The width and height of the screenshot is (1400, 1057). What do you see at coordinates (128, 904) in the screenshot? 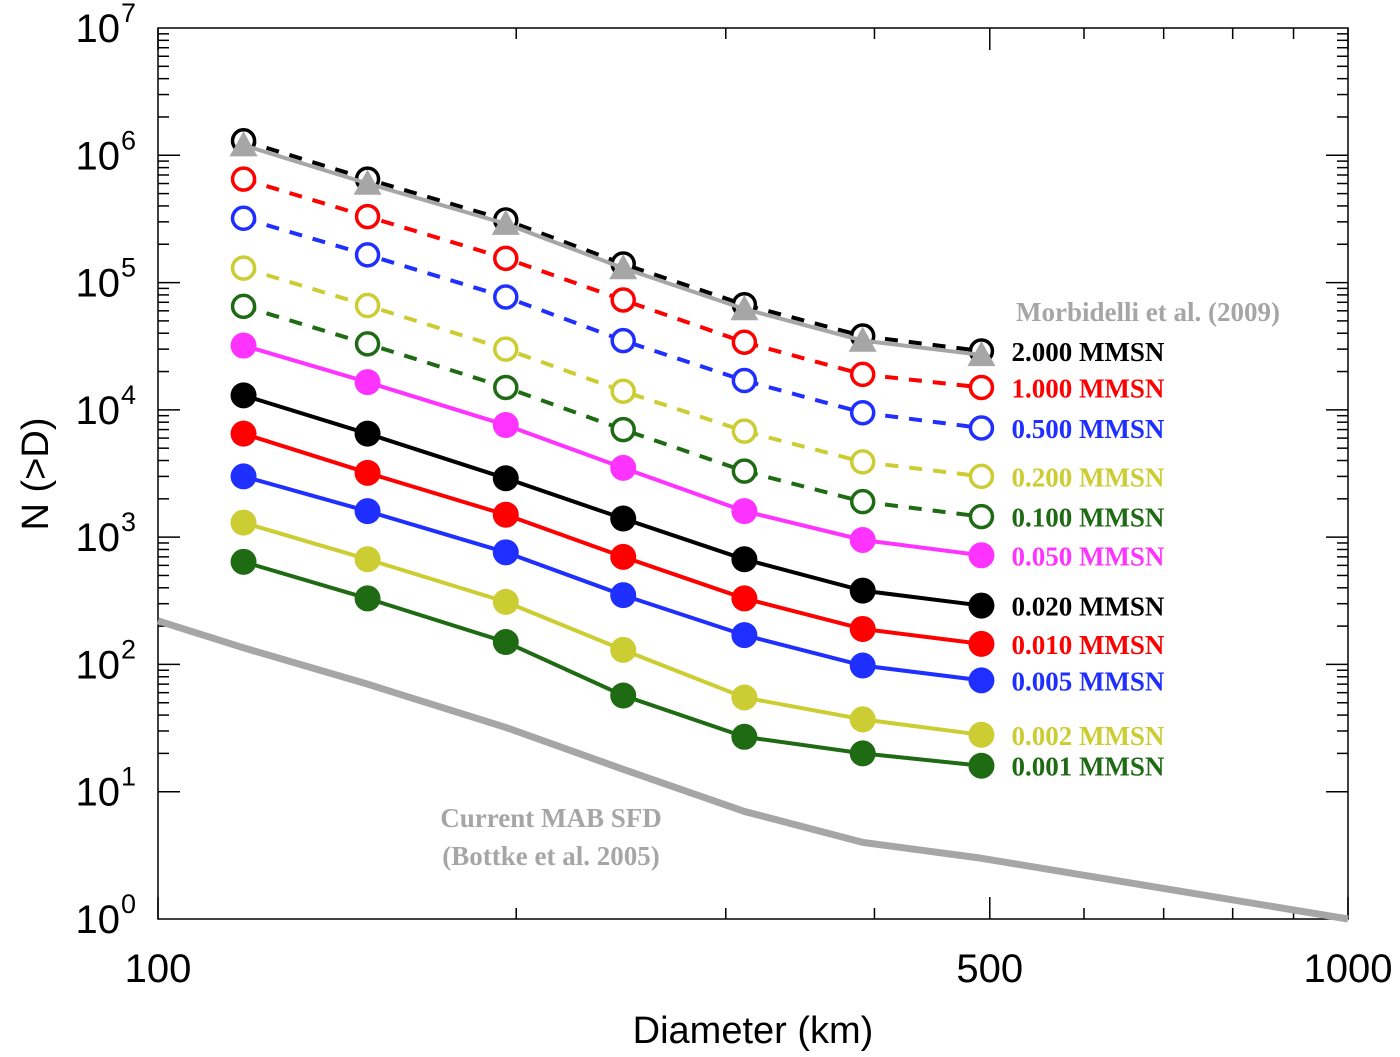
I see `y-tick-exponent: 0` at bounding box center [128, 904].